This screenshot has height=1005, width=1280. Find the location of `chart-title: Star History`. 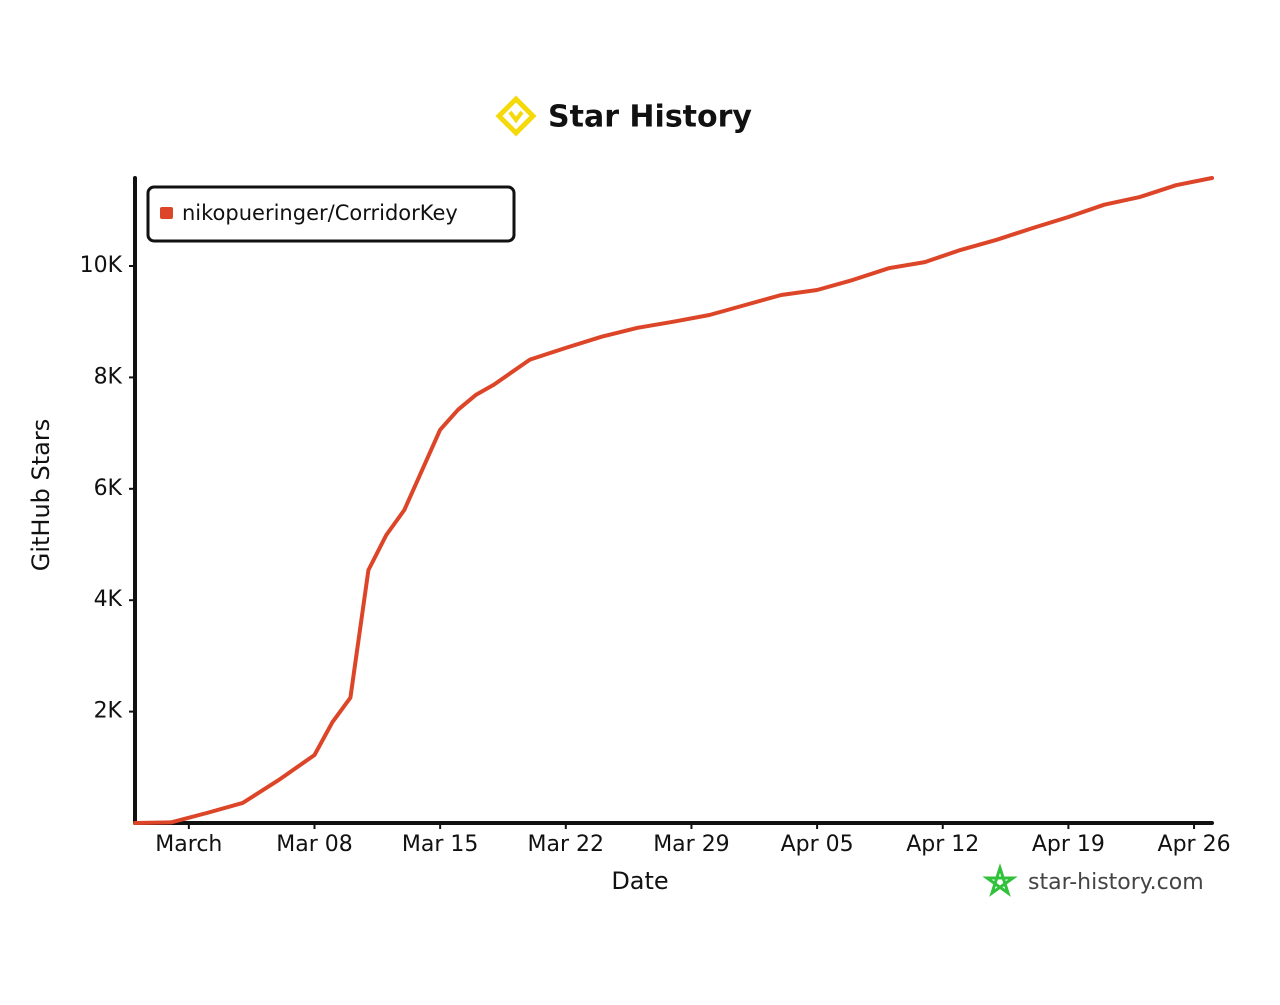

chart-title: Star History is located at coordinates (650, 117).